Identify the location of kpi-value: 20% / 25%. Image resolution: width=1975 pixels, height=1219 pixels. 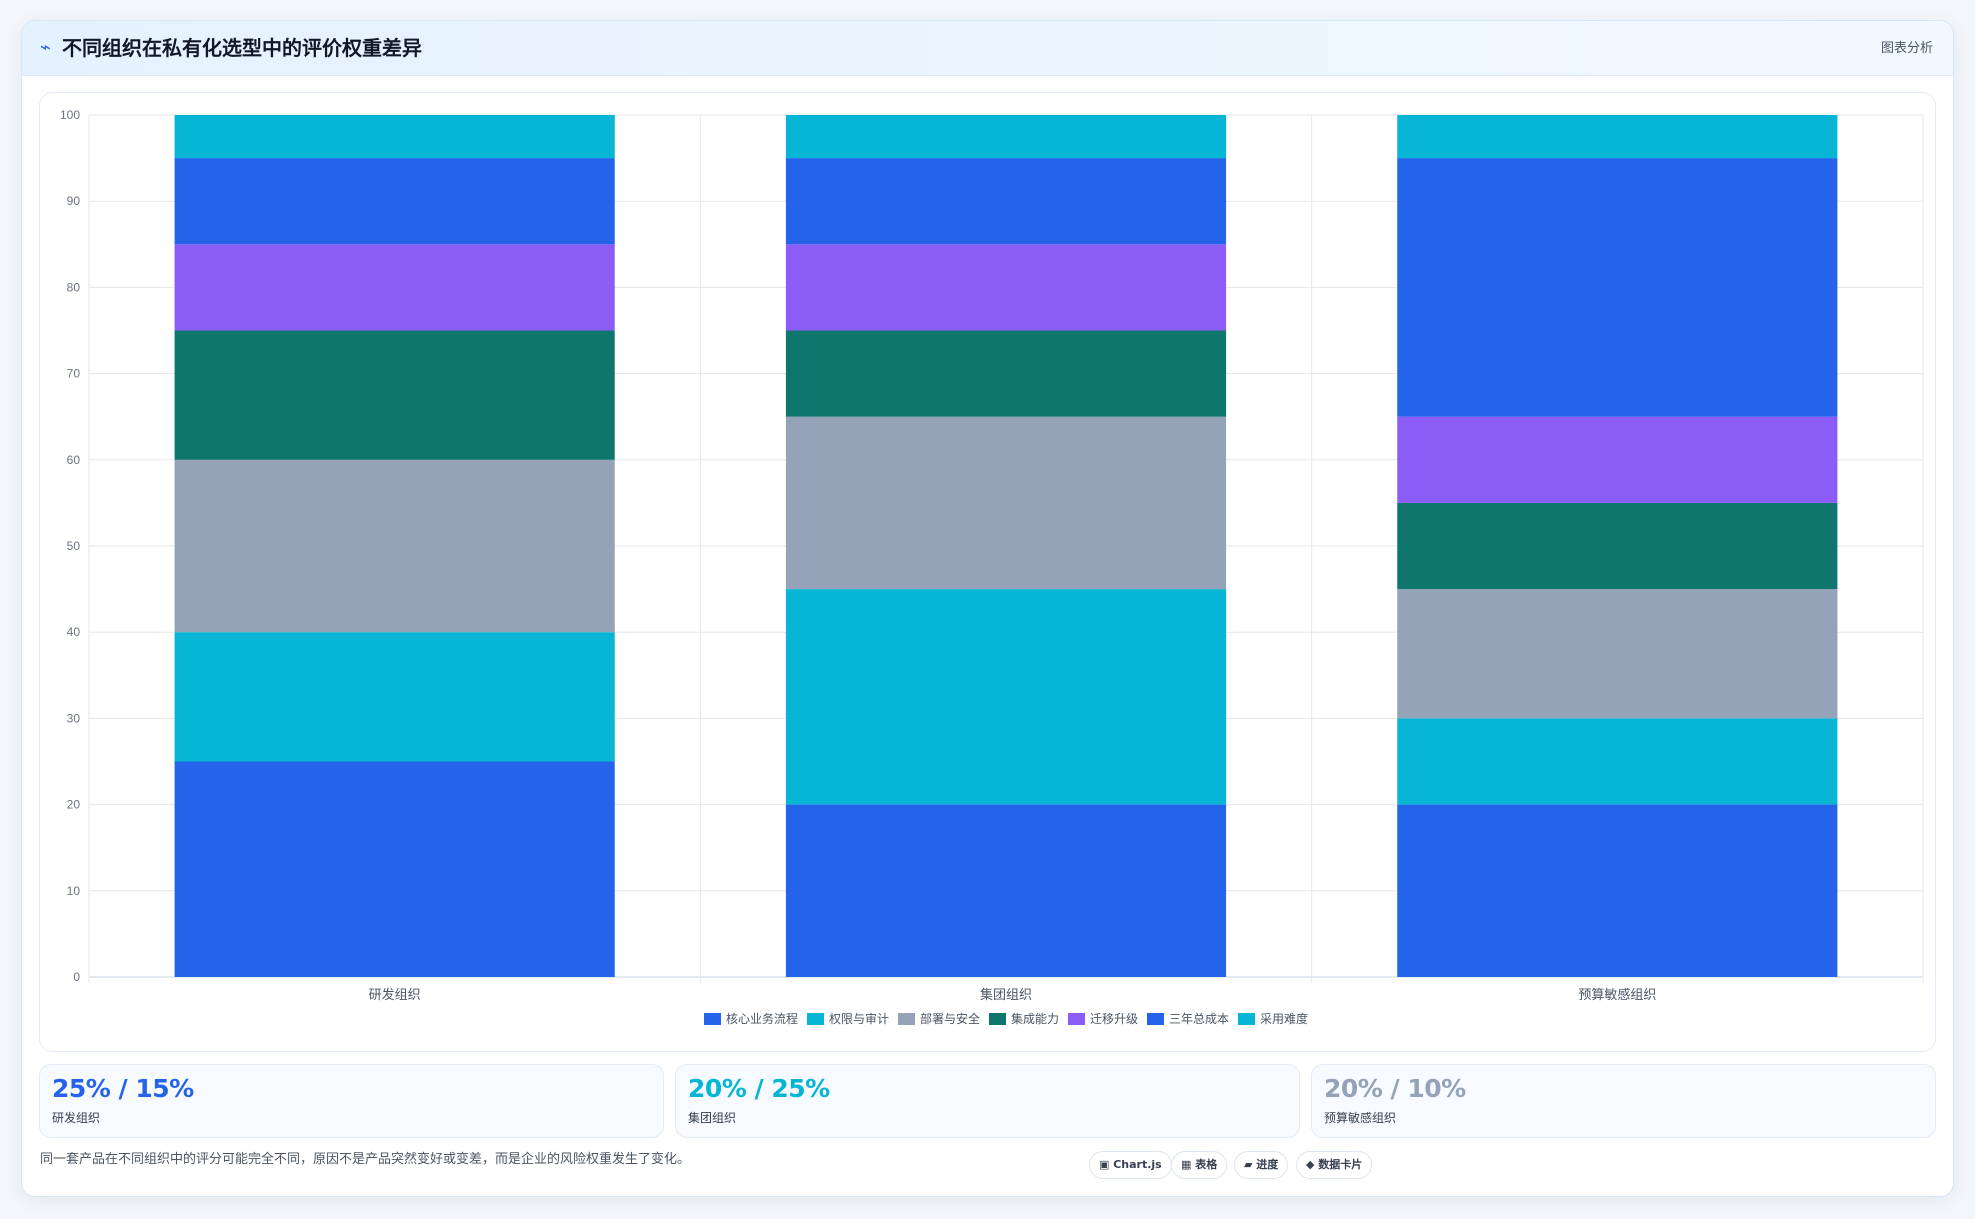
(759, 1088).